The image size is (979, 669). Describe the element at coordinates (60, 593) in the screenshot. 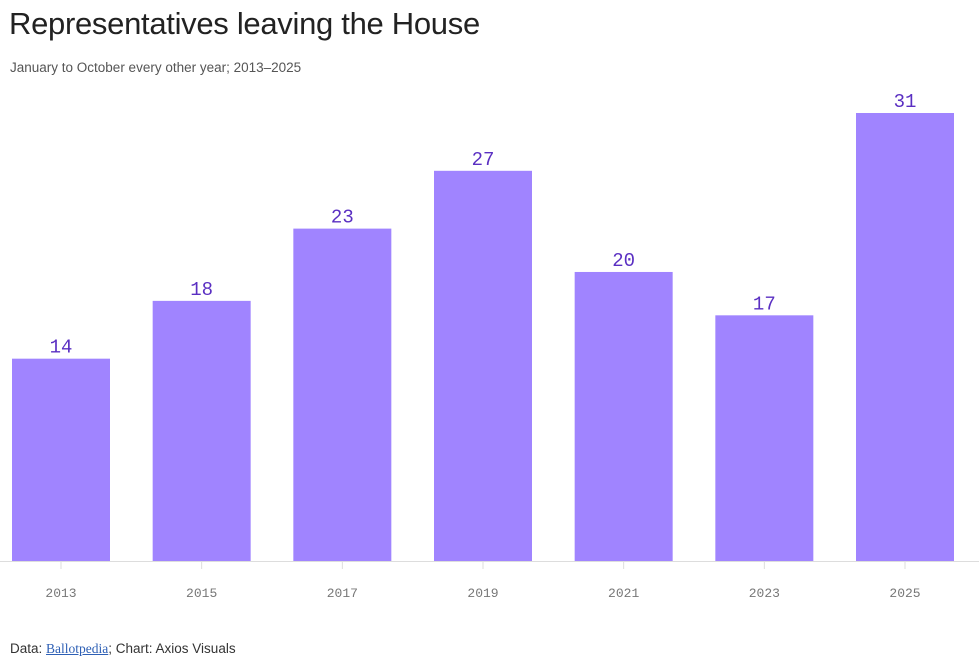

I see `x-tick-label-2013: 2013` at that location.